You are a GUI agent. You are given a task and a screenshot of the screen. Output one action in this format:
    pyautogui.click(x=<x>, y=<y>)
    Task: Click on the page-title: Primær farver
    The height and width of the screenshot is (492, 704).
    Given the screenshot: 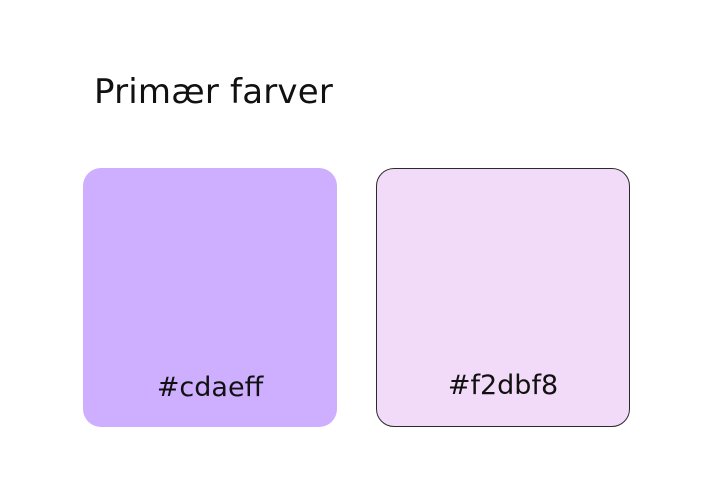 What is the action you would take?
    pyautogui.click(x=214, y=92)
    